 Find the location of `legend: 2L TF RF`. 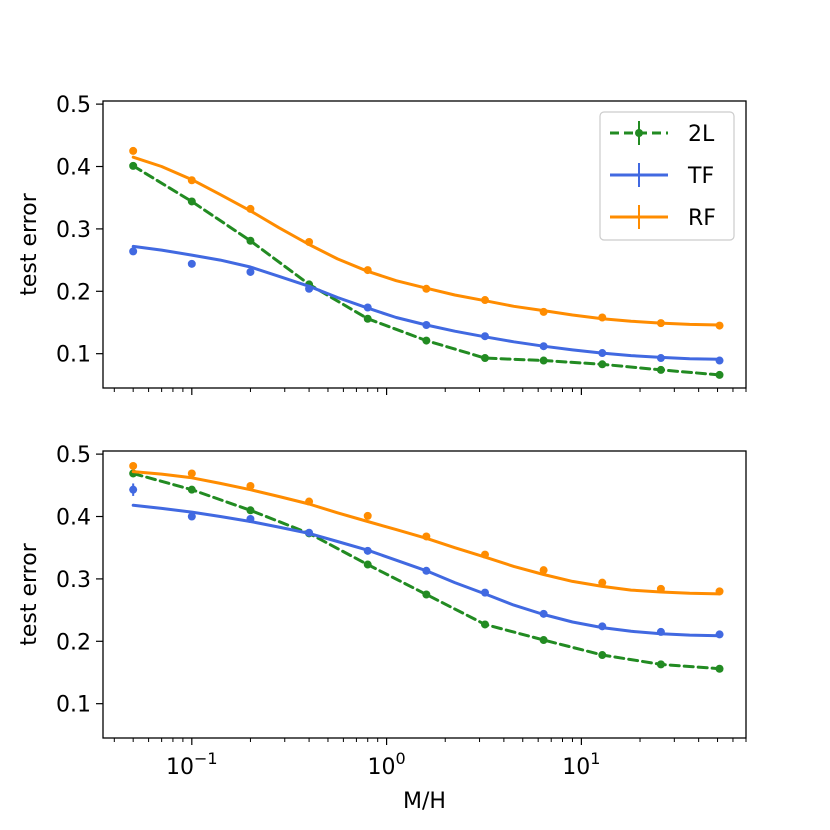

legend: 2L TF RF is located at coordinates (667, 176).